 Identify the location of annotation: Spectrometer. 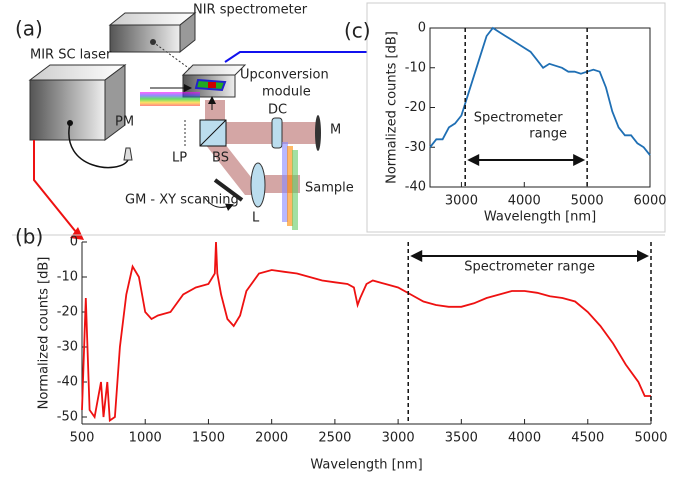
(519, 118).